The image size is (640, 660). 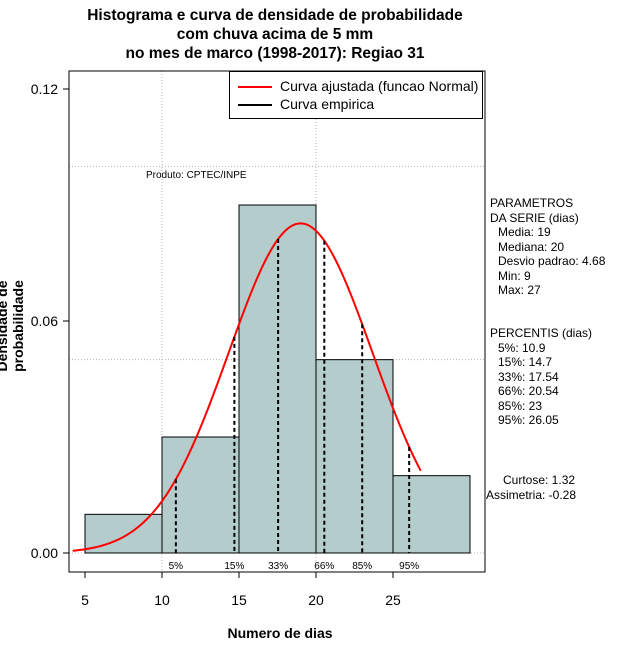 I want to click on percentil-85: 85%: 23, so click(x=520, y=406).